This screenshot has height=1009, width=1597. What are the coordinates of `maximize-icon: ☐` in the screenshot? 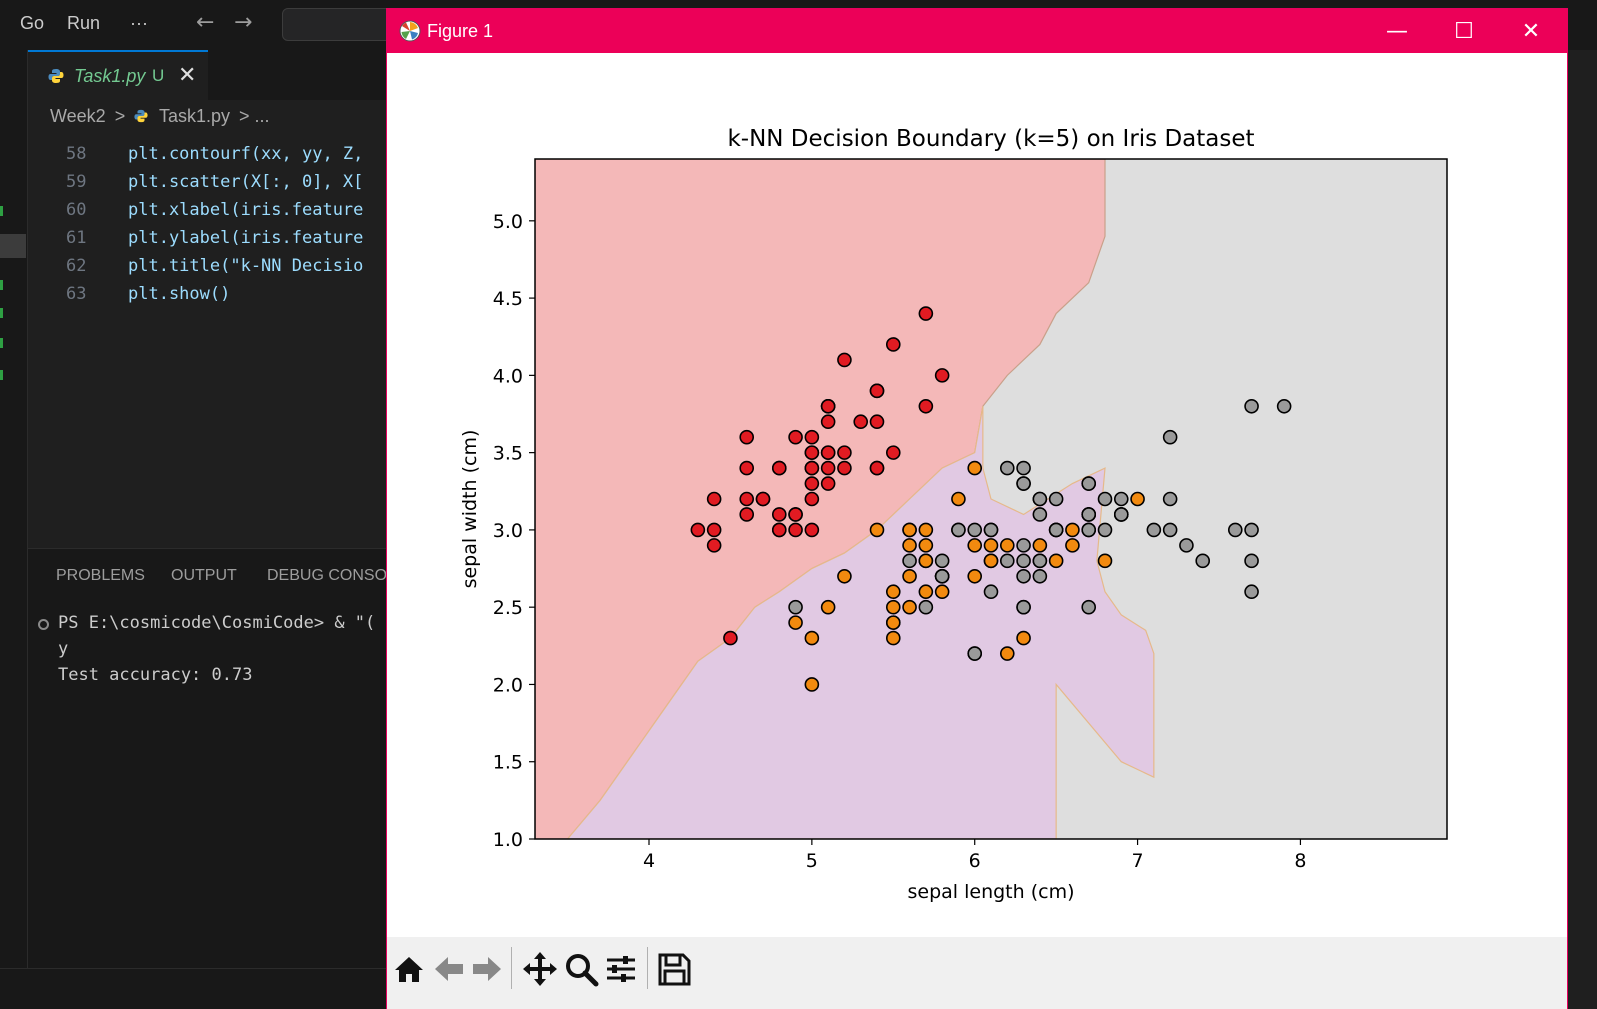 It's located at (1464, 31).